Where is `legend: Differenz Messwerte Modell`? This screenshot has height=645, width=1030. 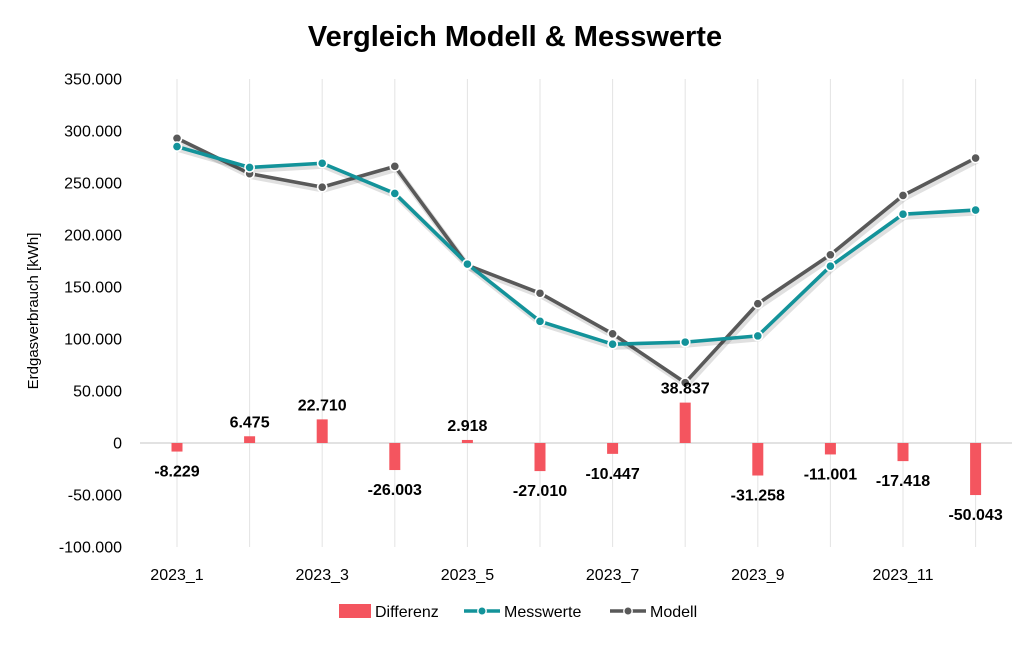 legend: Differenz Messwerte Modell is located at coordinates (518, 612).